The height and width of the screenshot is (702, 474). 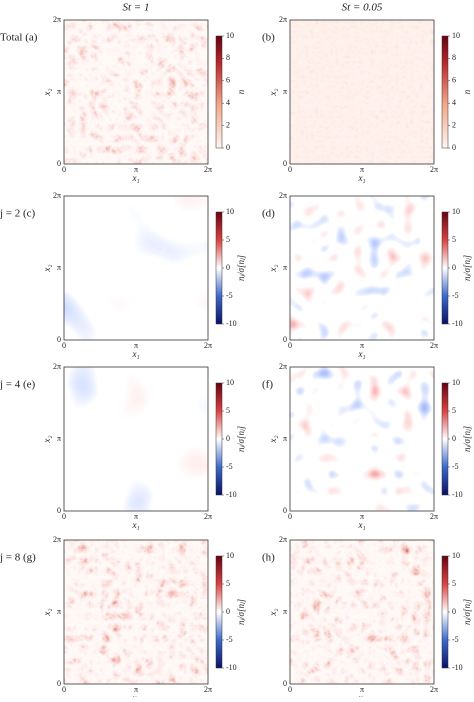 I want to click on panel-label: (f), so click(x=267, y=385).